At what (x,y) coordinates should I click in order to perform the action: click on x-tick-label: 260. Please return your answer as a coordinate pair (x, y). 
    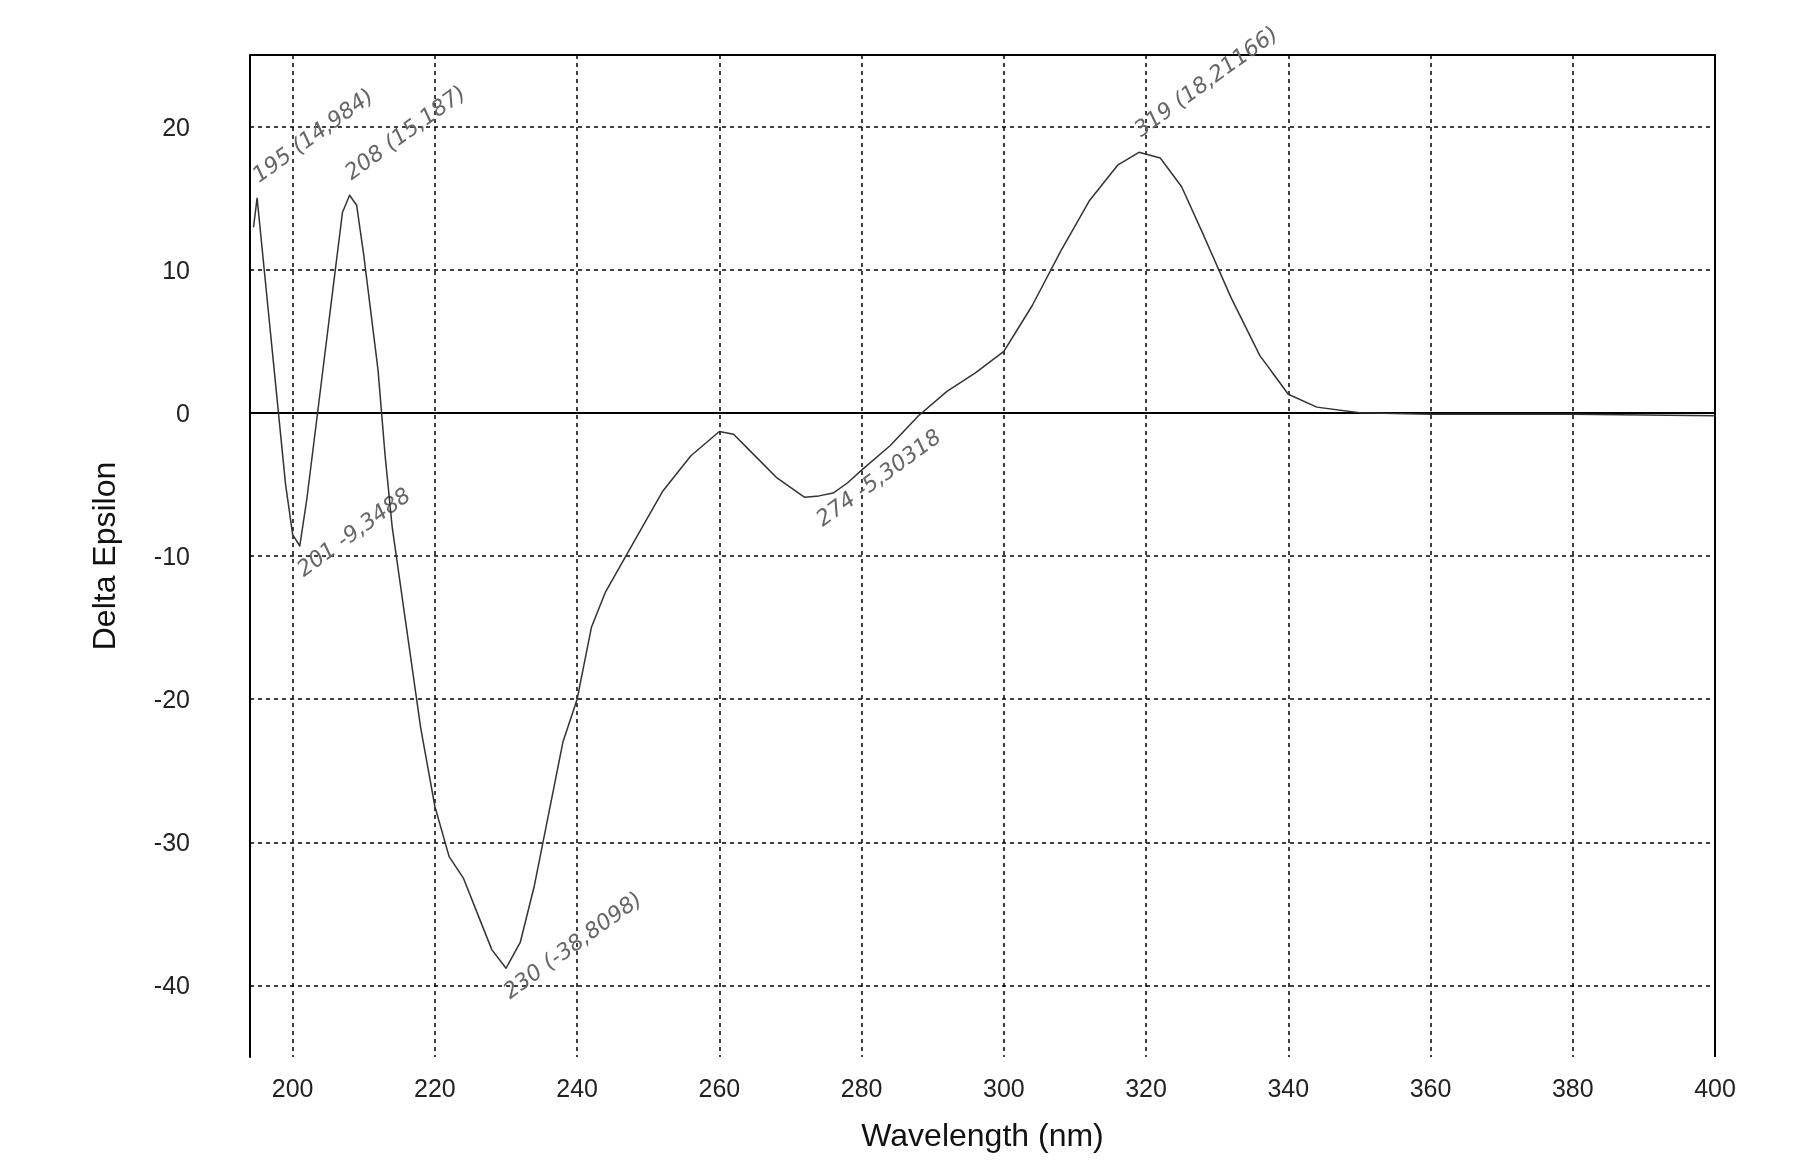
    Looking at the image, I should click on (719, 1087).